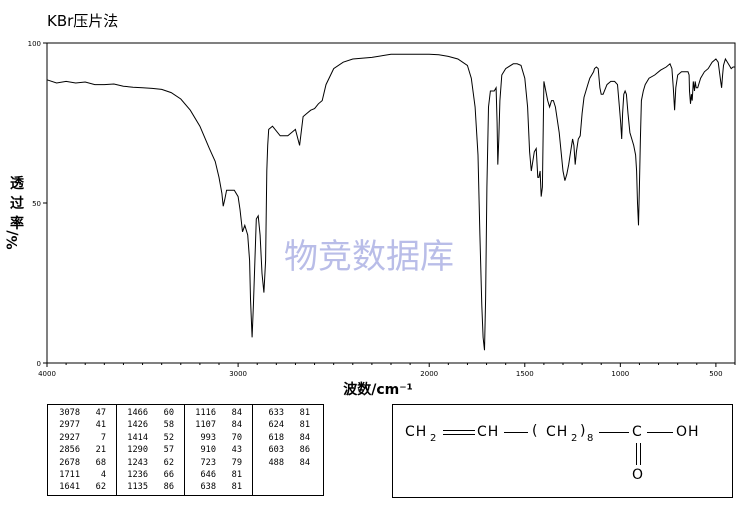 The width and height of the screenshot is (738, 510). What do you see at coordinates (276, 462) in the screenshot?
I see `peak-wavenumber: 488` at bounding box center [276, 462].